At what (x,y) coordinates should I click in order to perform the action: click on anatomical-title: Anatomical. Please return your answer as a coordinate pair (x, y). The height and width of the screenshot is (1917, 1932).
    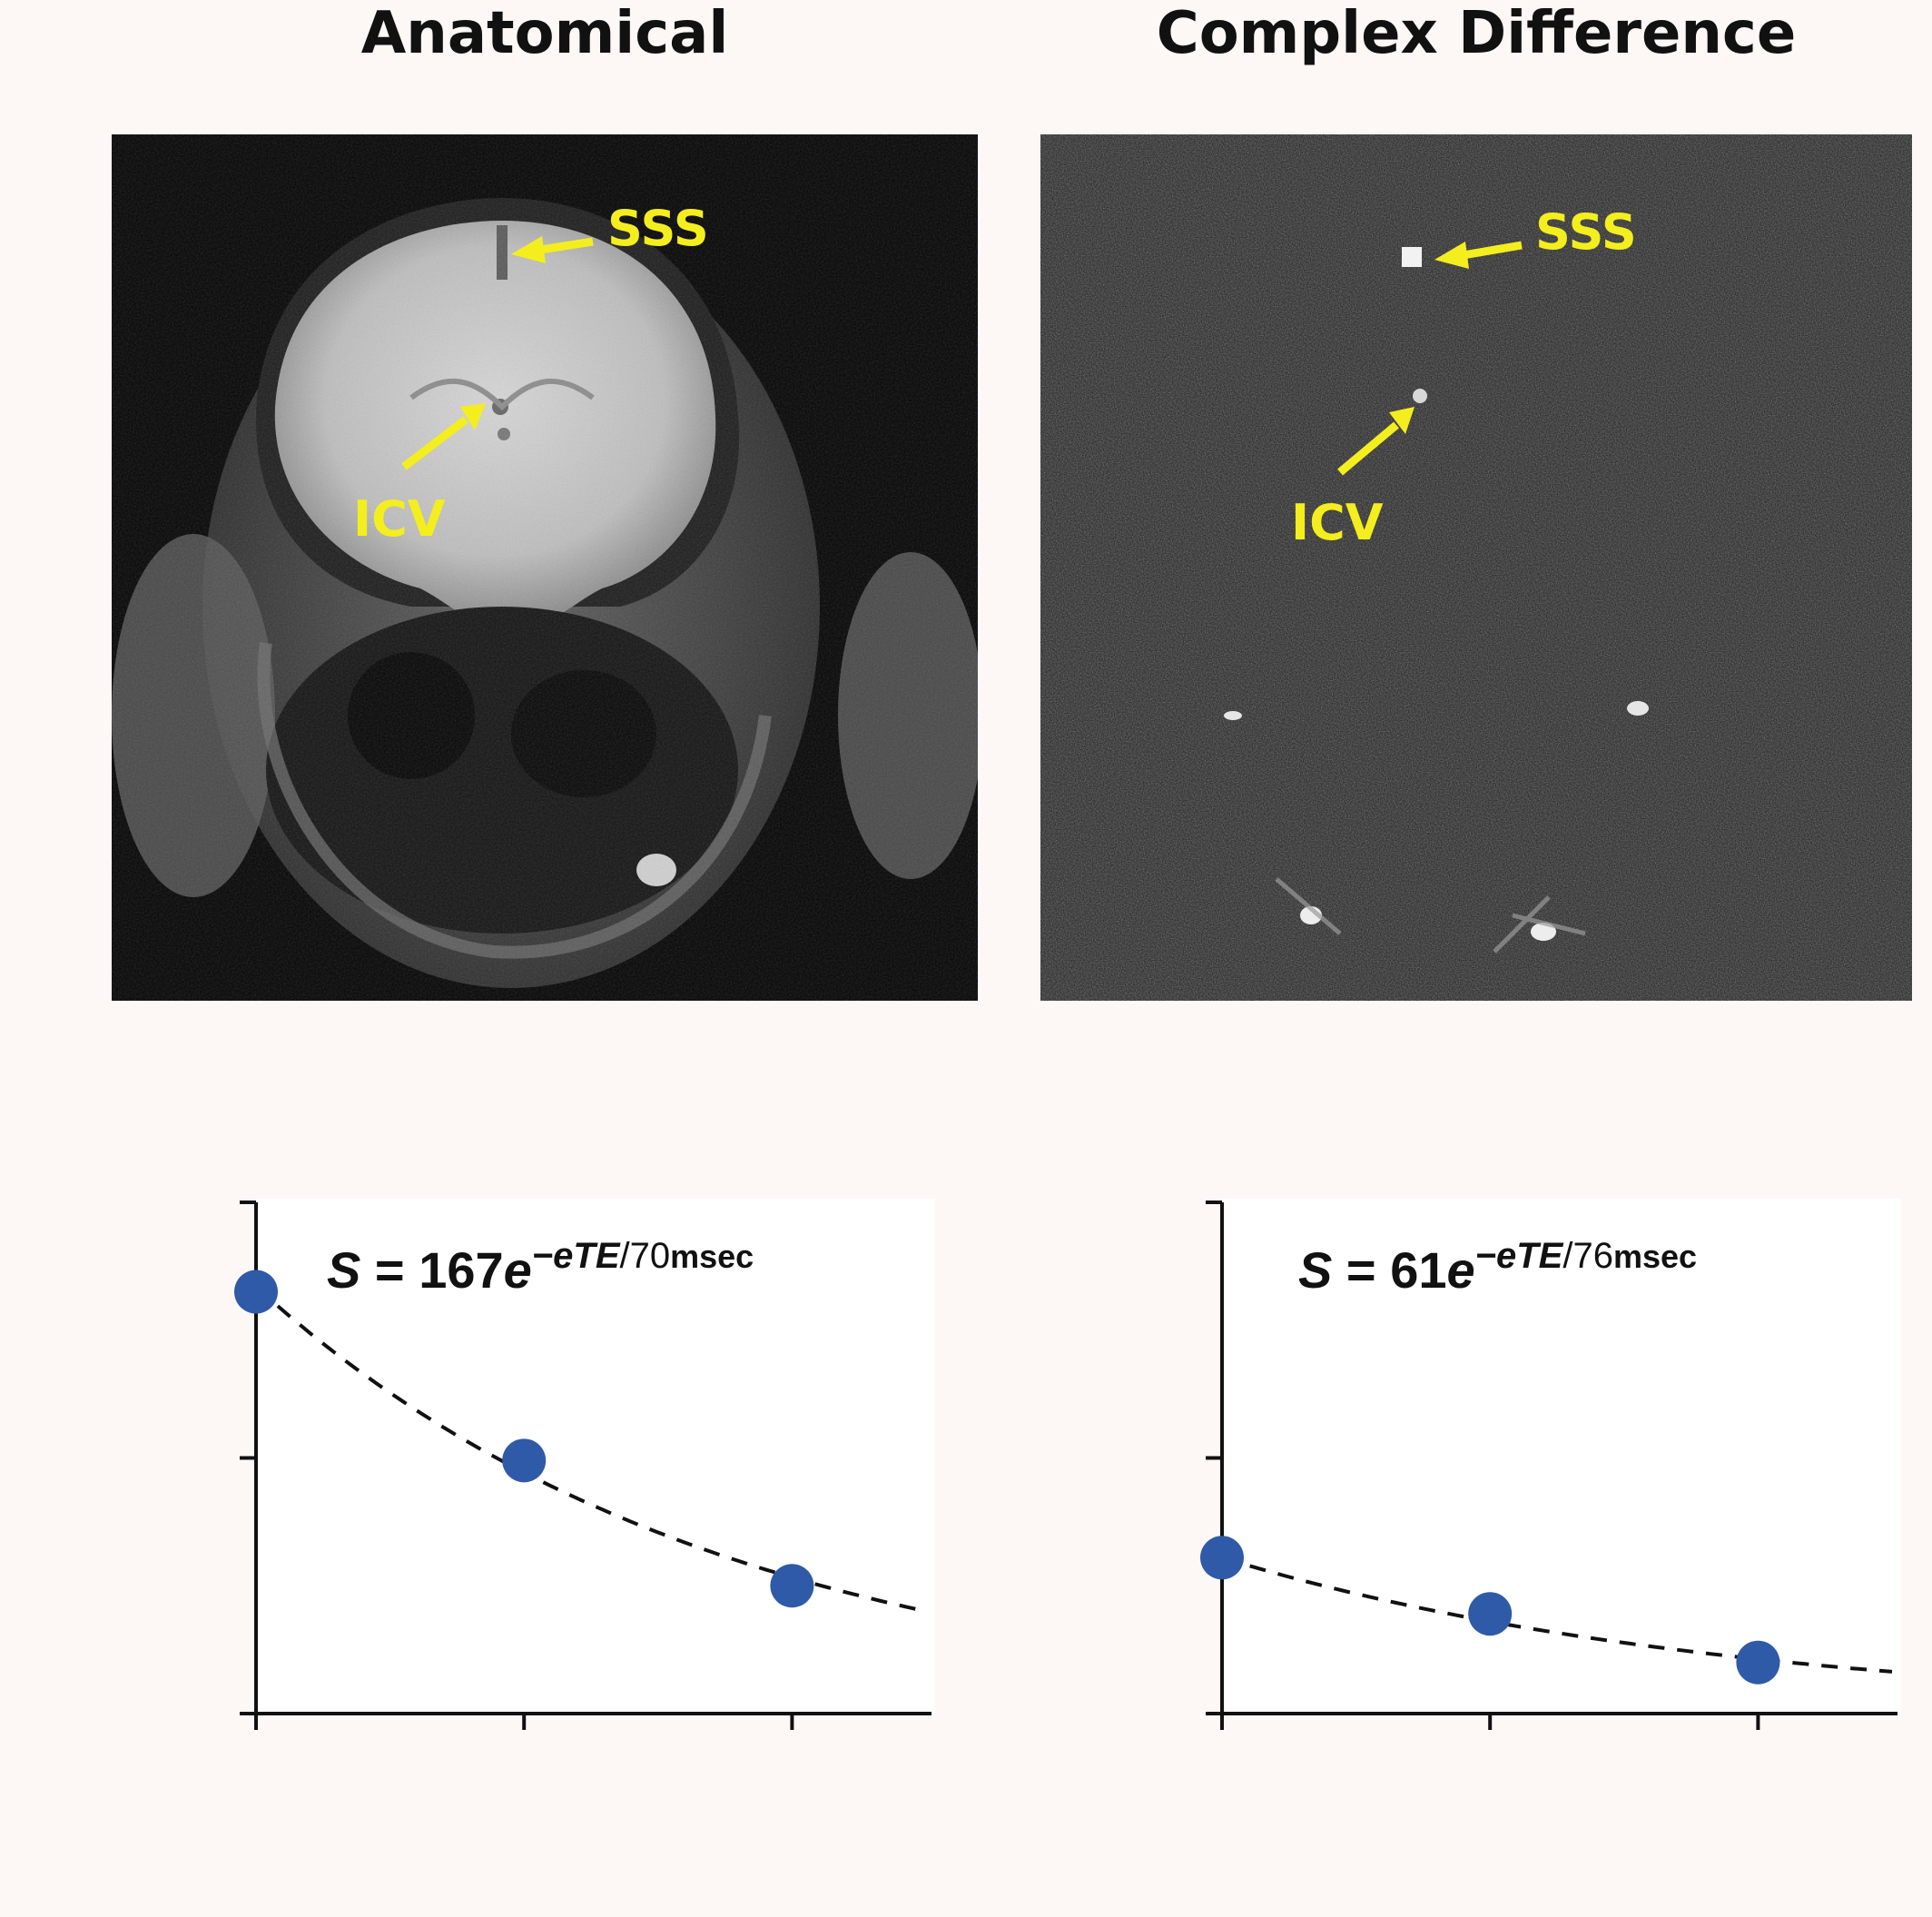
    Looking at the image, I should click on (544, 33).